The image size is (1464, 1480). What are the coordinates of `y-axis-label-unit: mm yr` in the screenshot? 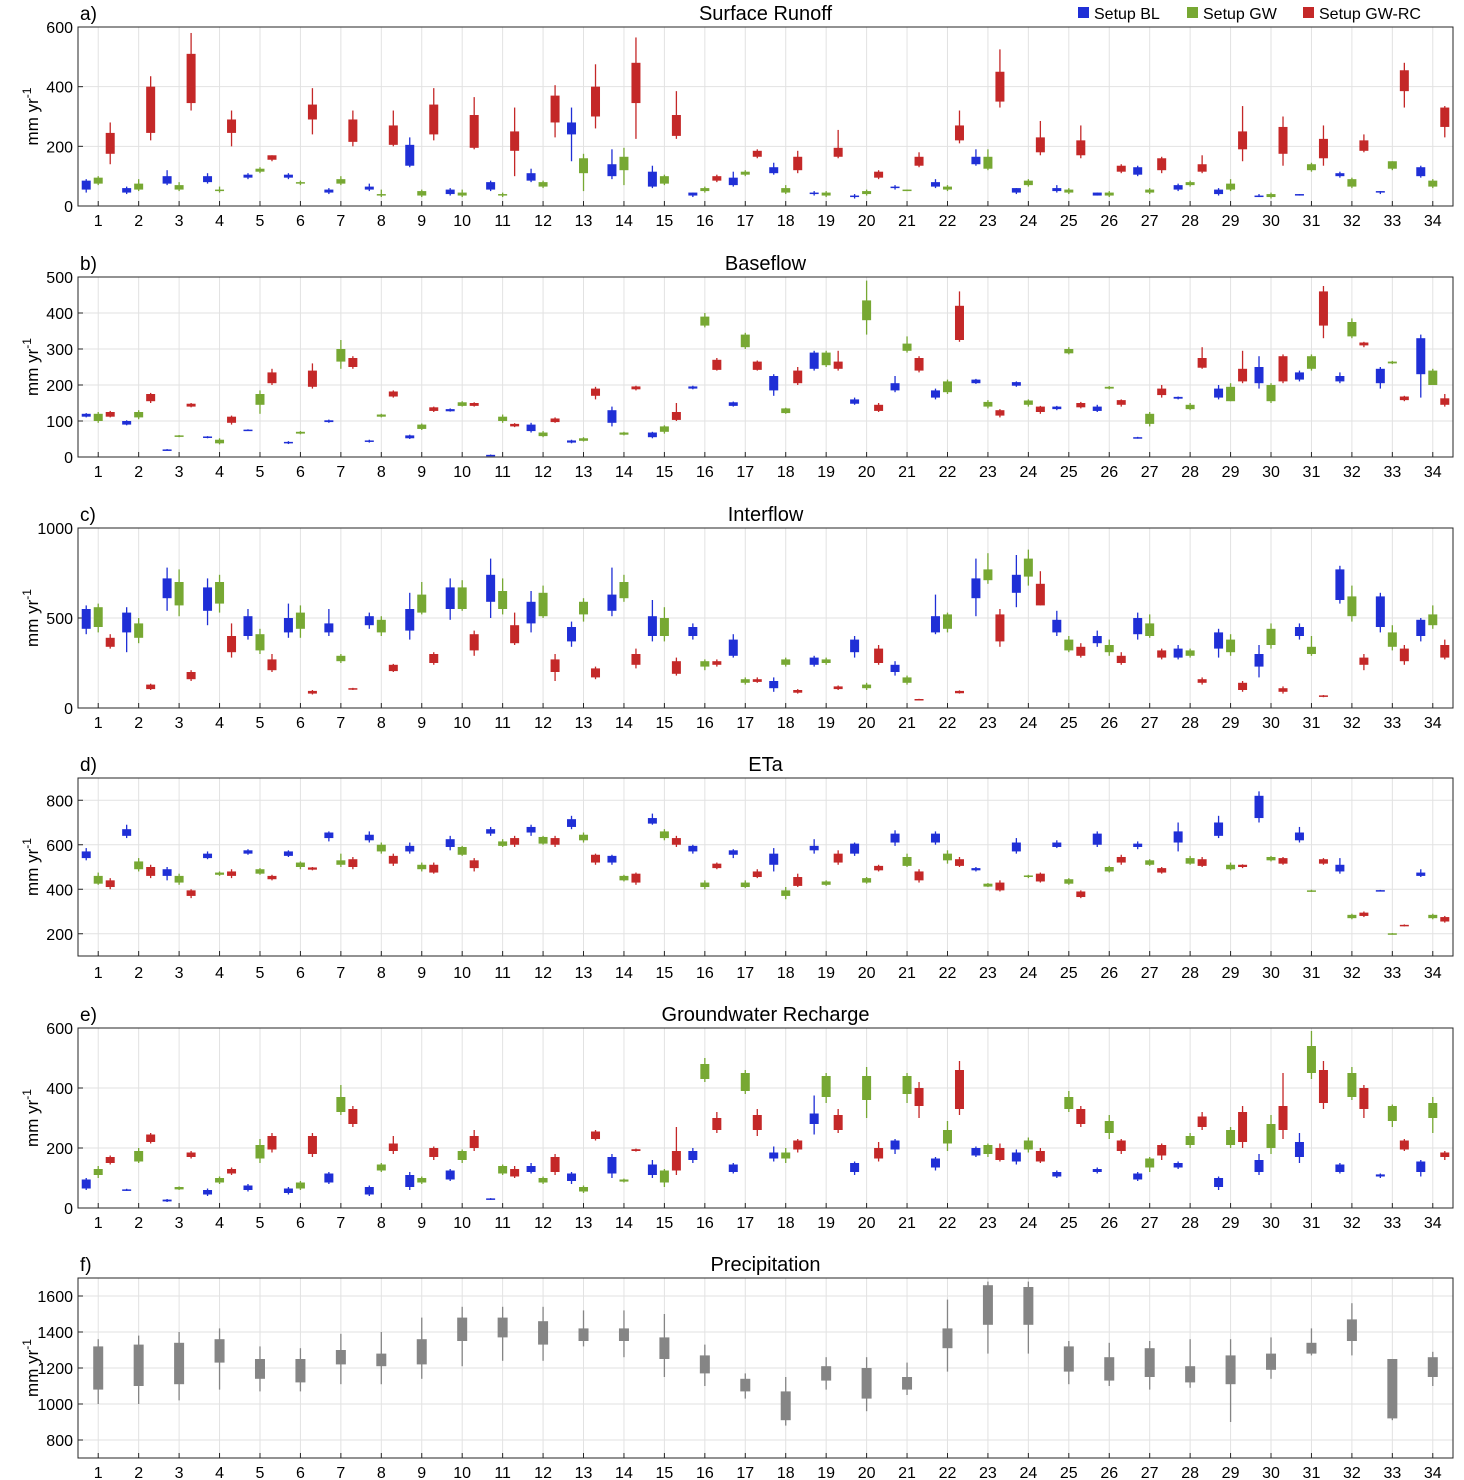 It's located at (32, 1373).